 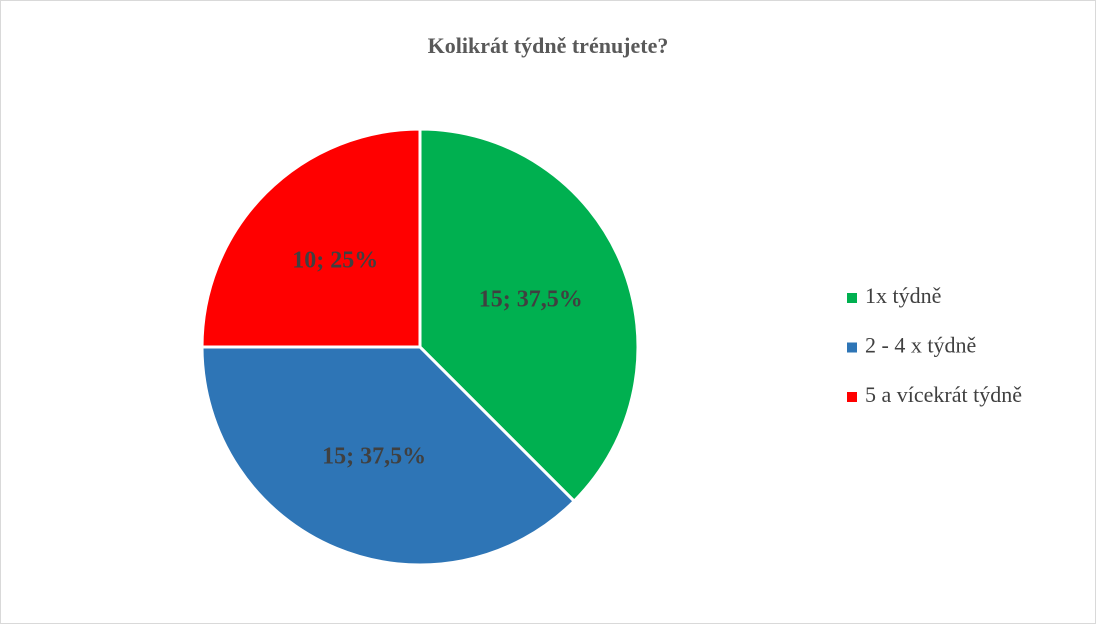 I want to click on legend-label: 2 - 4 x týdně, so click(x=920, y=345).